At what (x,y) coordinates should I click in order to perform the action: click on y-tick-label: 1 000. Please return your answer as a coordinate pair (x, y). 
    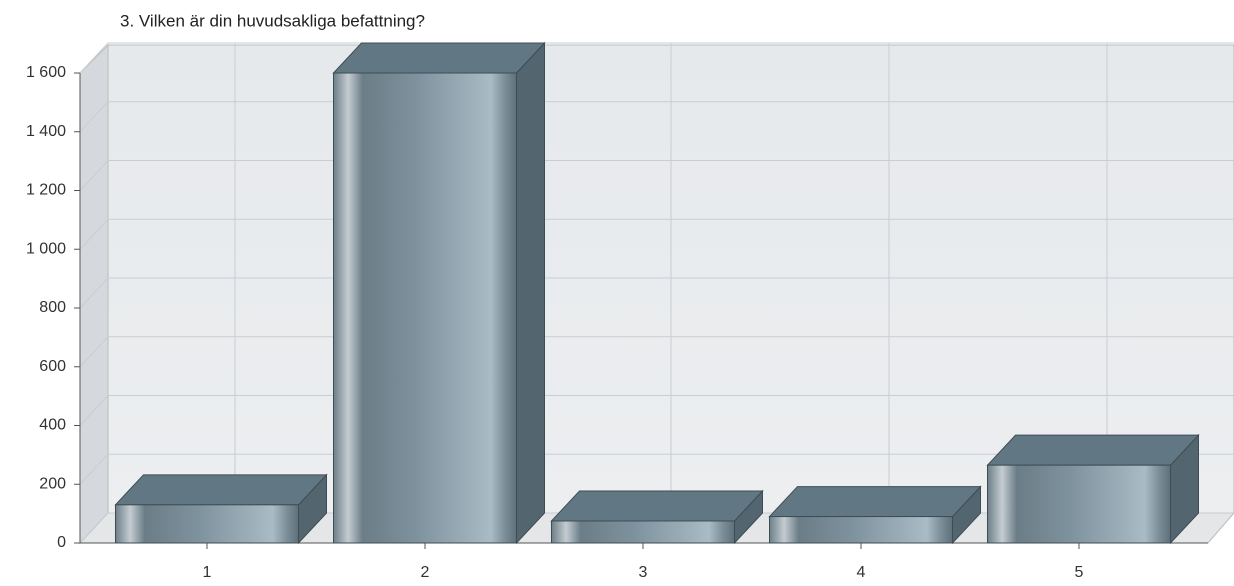
    Looking at the image, I should click on (46, 248).